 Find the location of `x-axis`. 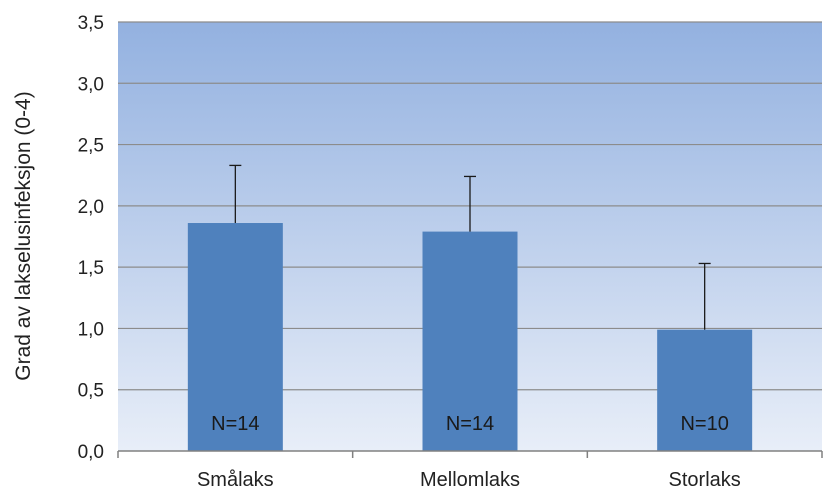

x-axis is located at coordinates (470, 454).